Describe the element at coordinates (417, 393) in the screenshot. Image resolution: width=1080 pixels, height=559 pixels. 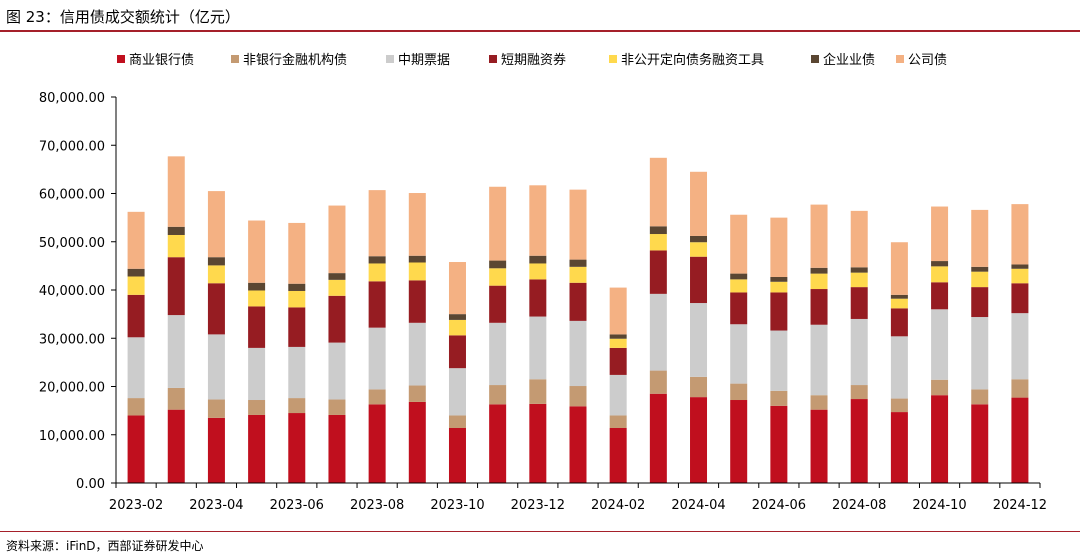
I see `bar-segment-2023-09-s1` at that location.